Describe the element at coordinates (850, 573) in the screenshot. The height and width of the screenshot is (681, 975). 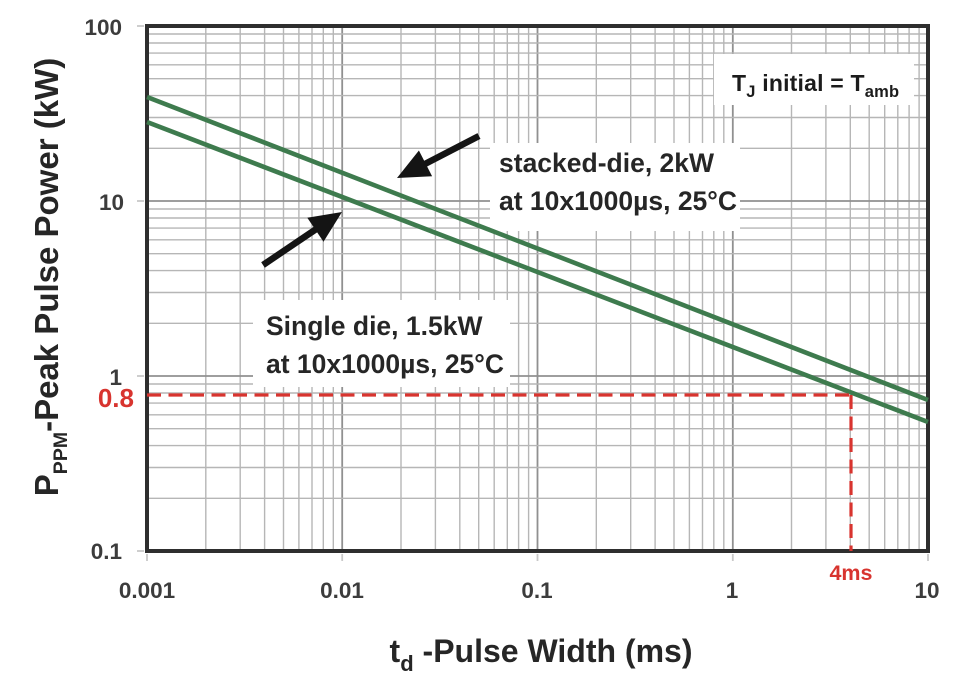
I see `svg-text: 4ms` at that location.